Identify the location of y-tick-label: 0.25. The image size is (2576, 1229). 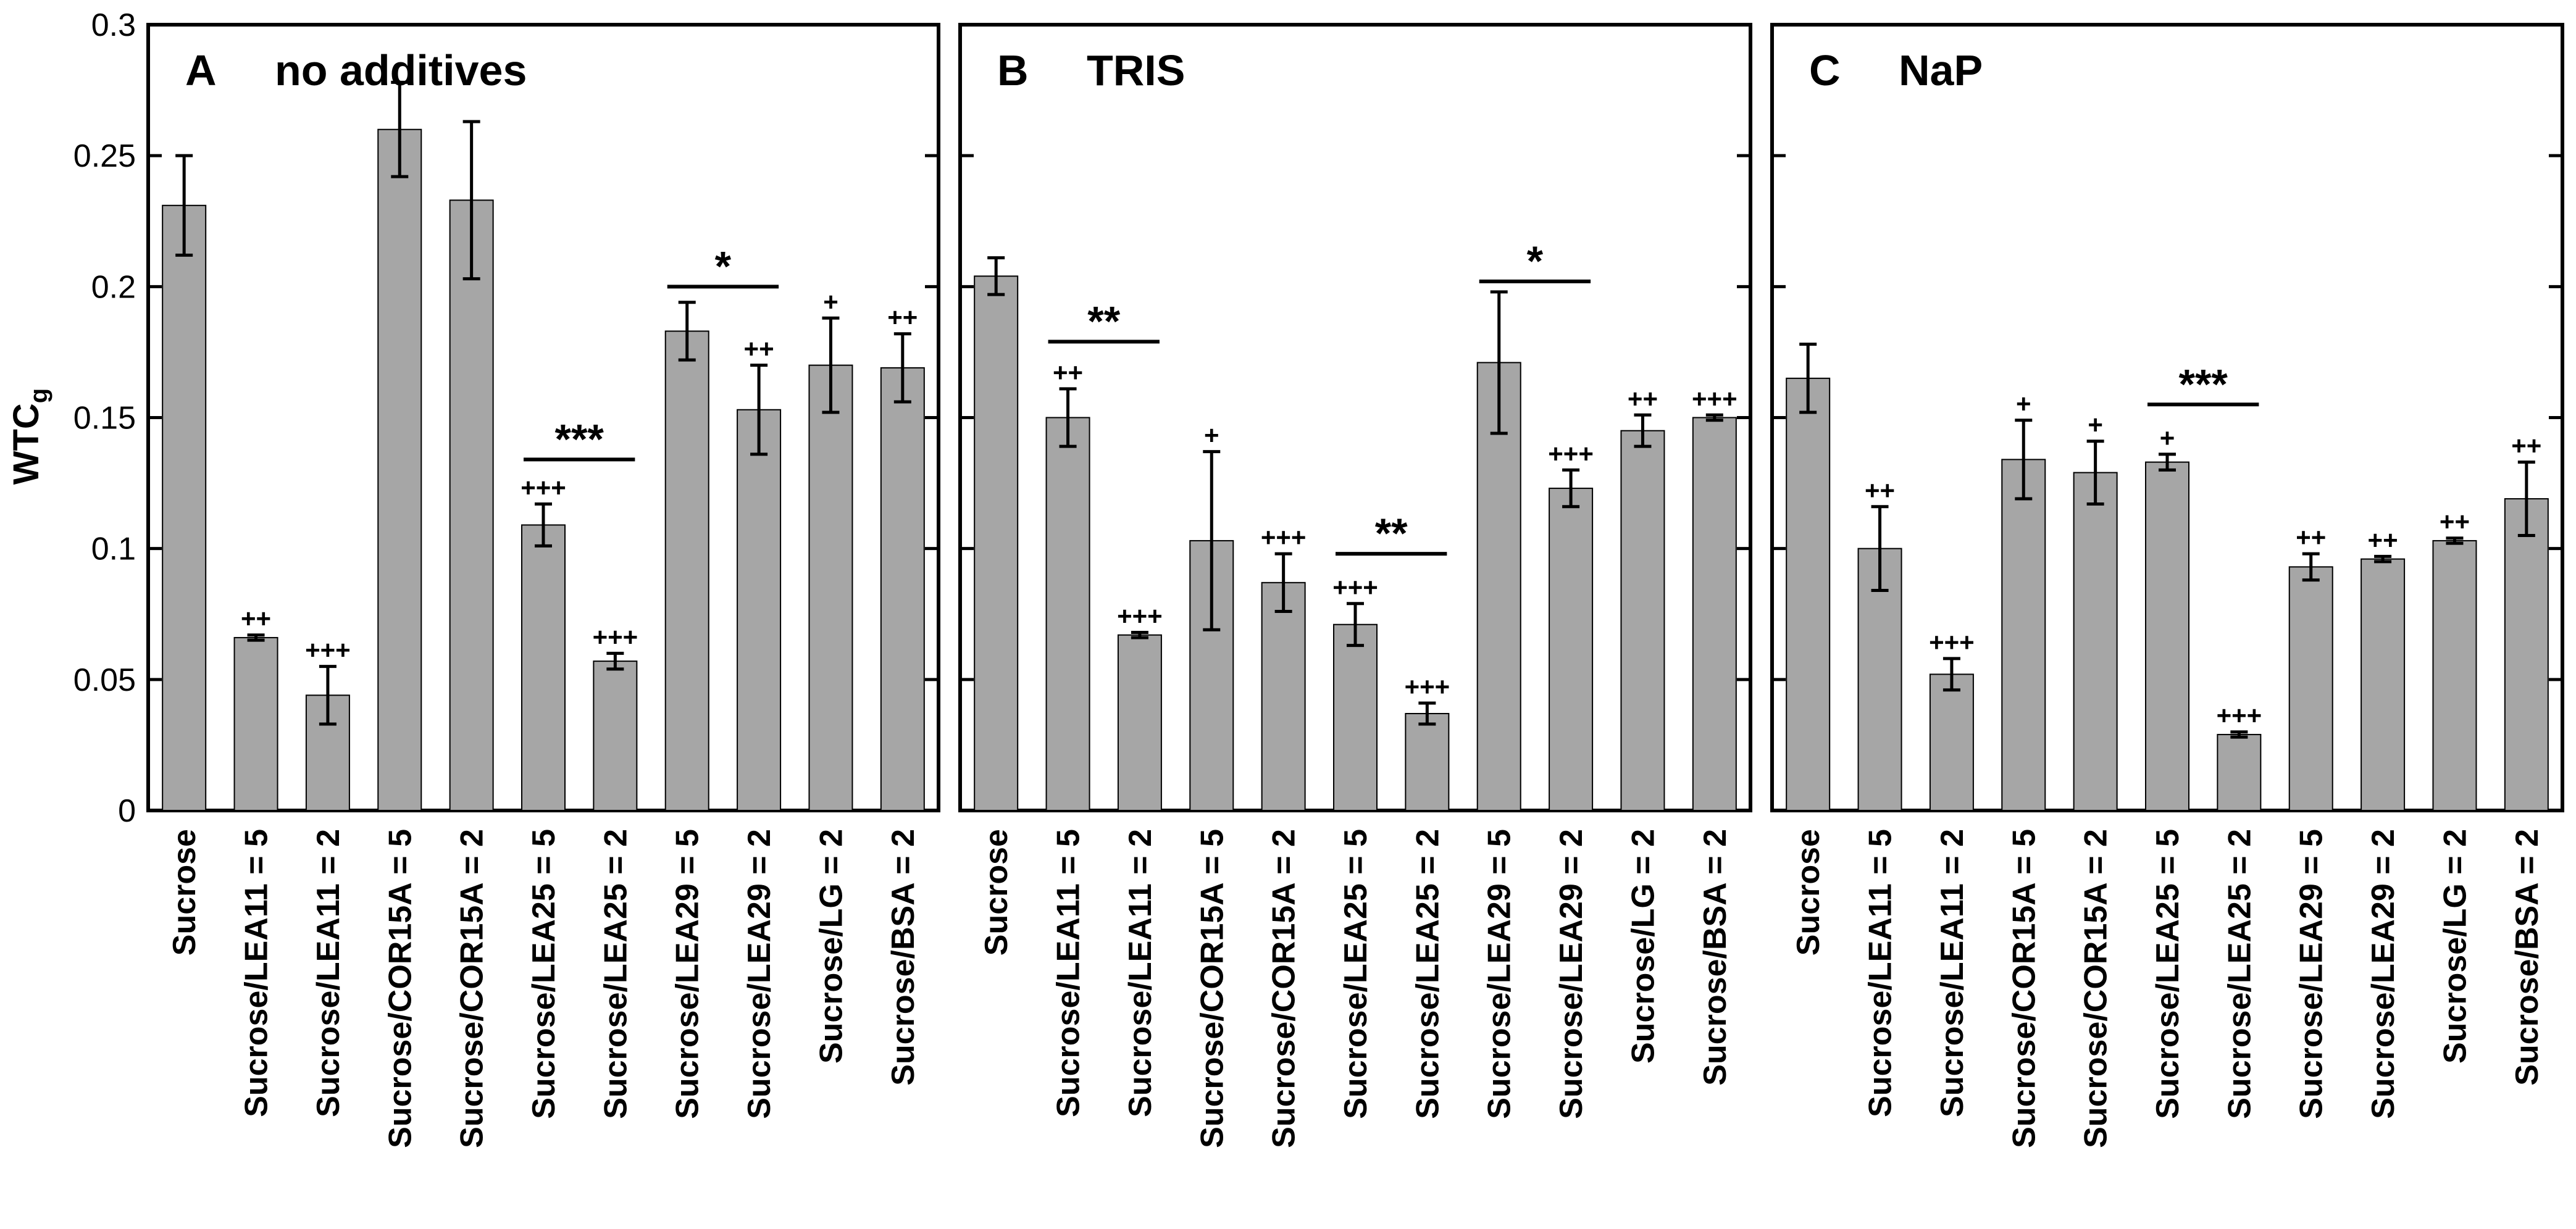
(104, 156).